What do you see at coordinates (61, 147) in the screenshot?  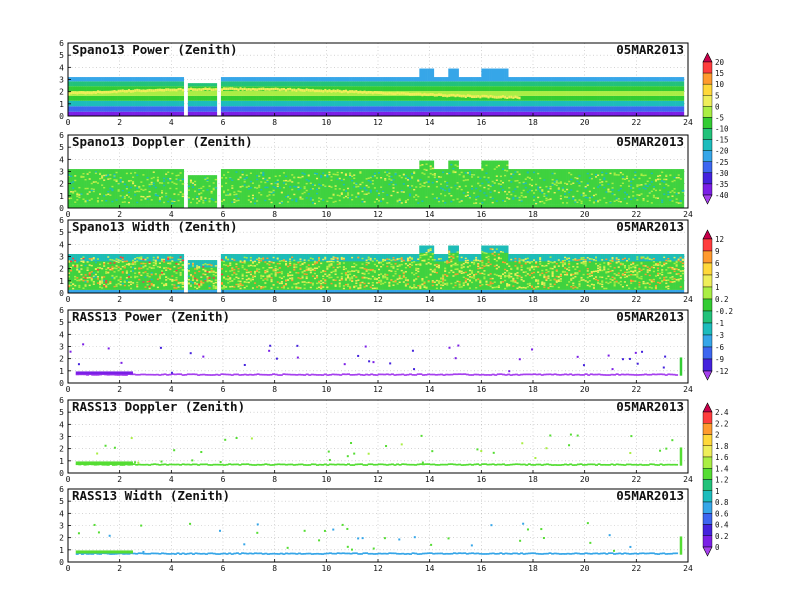 I see `y-tick-label: 5` at bounding box center [61, 147].